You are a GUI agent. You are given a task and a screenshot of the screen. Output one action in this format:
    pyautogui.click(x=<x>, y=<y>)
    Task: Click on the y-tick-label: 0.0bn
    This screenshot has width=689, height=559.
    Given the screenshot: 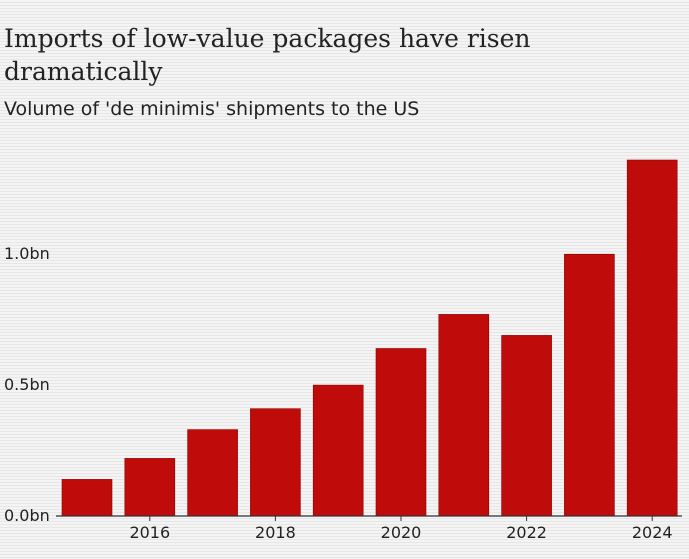 What is the action you would take?
    pyautogui.click(x=27, y=515)
    